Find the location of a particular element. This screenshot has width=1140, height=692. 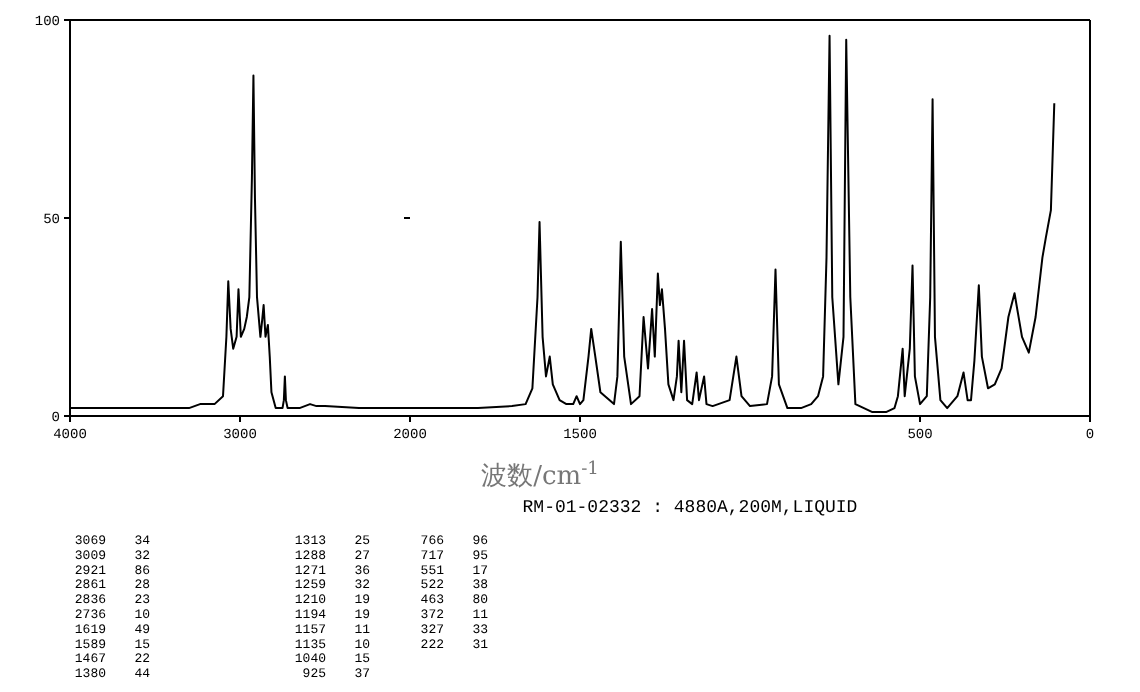

x-axis-title: 波数/cm$^{-1}$ is located at coordinates (540, 476).